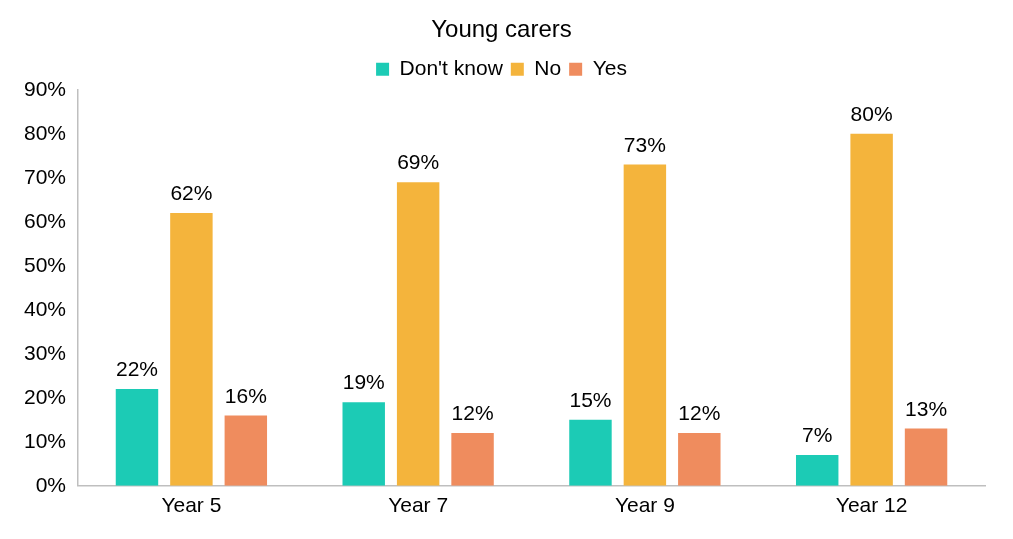 The image size is (1013, 539). Describe the element at coordinates (644, 144) in the screenshot. I see `data-label: 73%` at that location.